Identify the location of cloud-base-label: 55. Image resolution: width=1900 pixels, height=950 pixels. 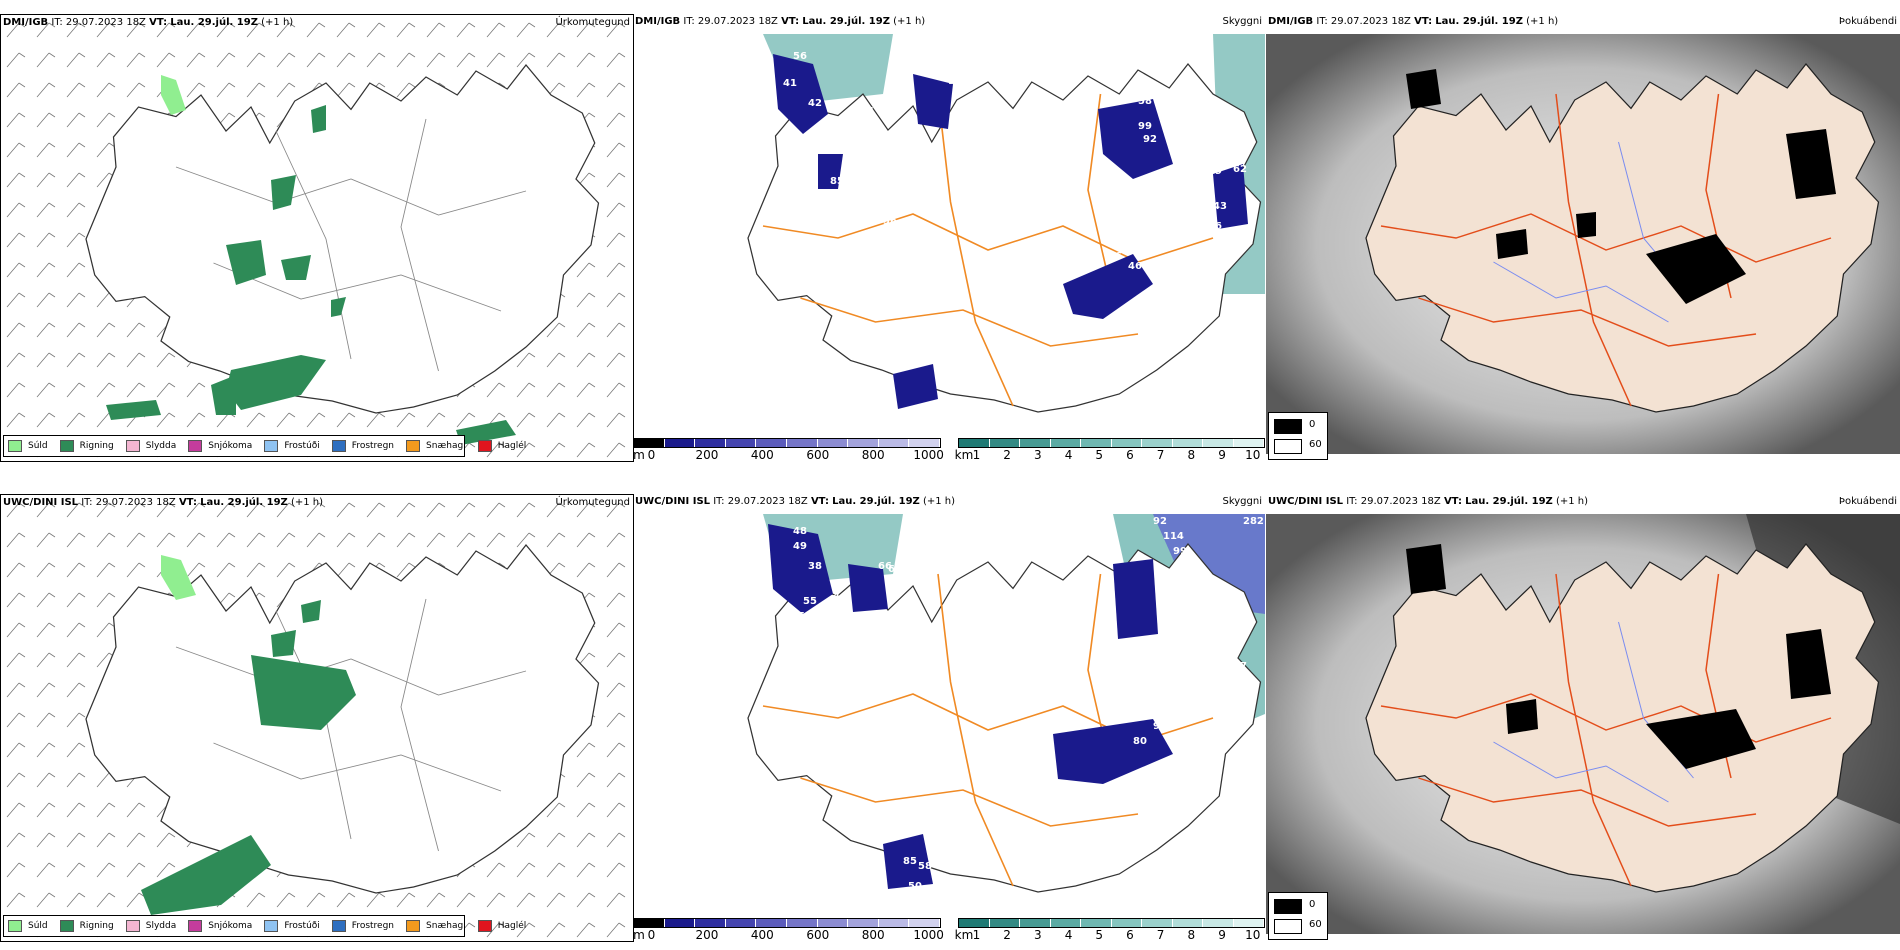
(810, 601).